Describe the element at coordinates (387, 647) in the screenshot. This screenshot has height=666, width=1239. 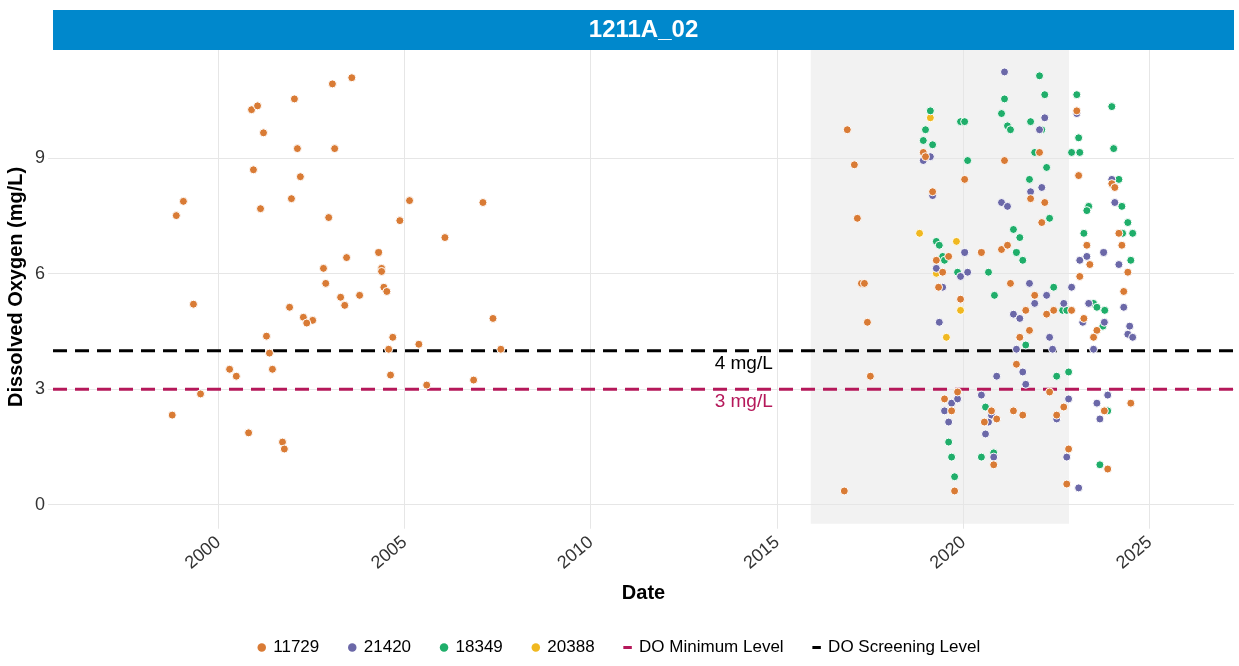
I see `legend-label: 21420` at that location.